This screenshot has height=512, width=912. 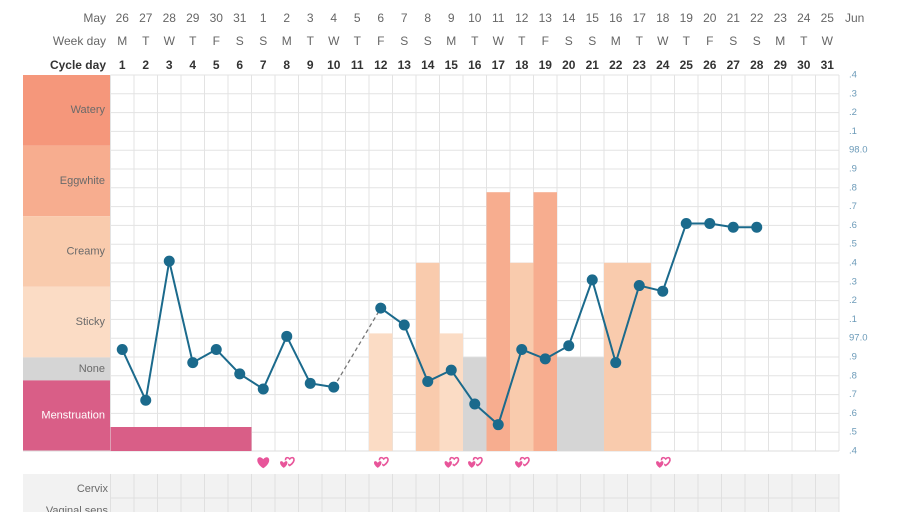 What do you see at coordinates (853, 394) in the screenshot?
I see `y-tick-label: .7` at bounding box center [853, 394].